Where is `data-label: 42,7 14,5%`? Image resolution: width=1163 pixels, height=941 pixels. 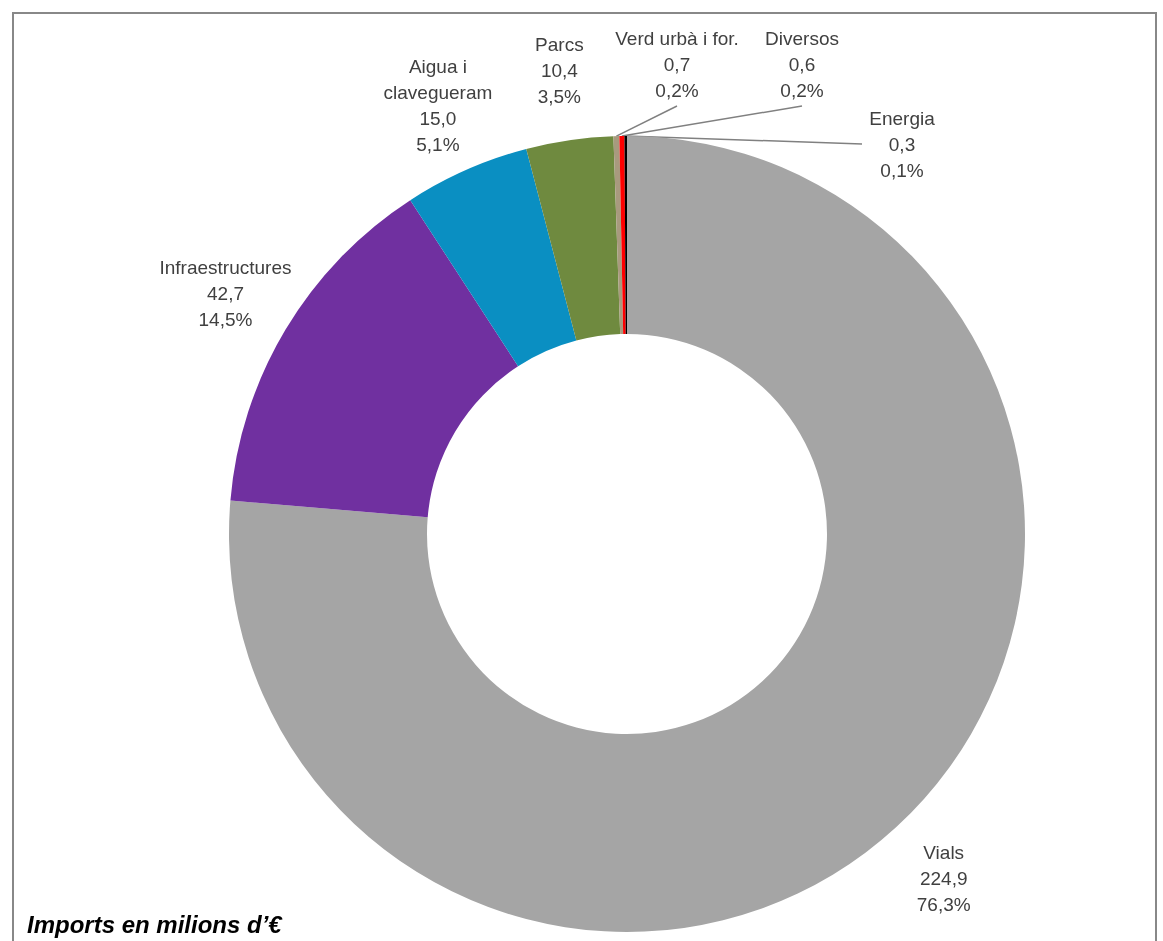 data-label: 42,7 14,5% is located at coordinates (225, 307).